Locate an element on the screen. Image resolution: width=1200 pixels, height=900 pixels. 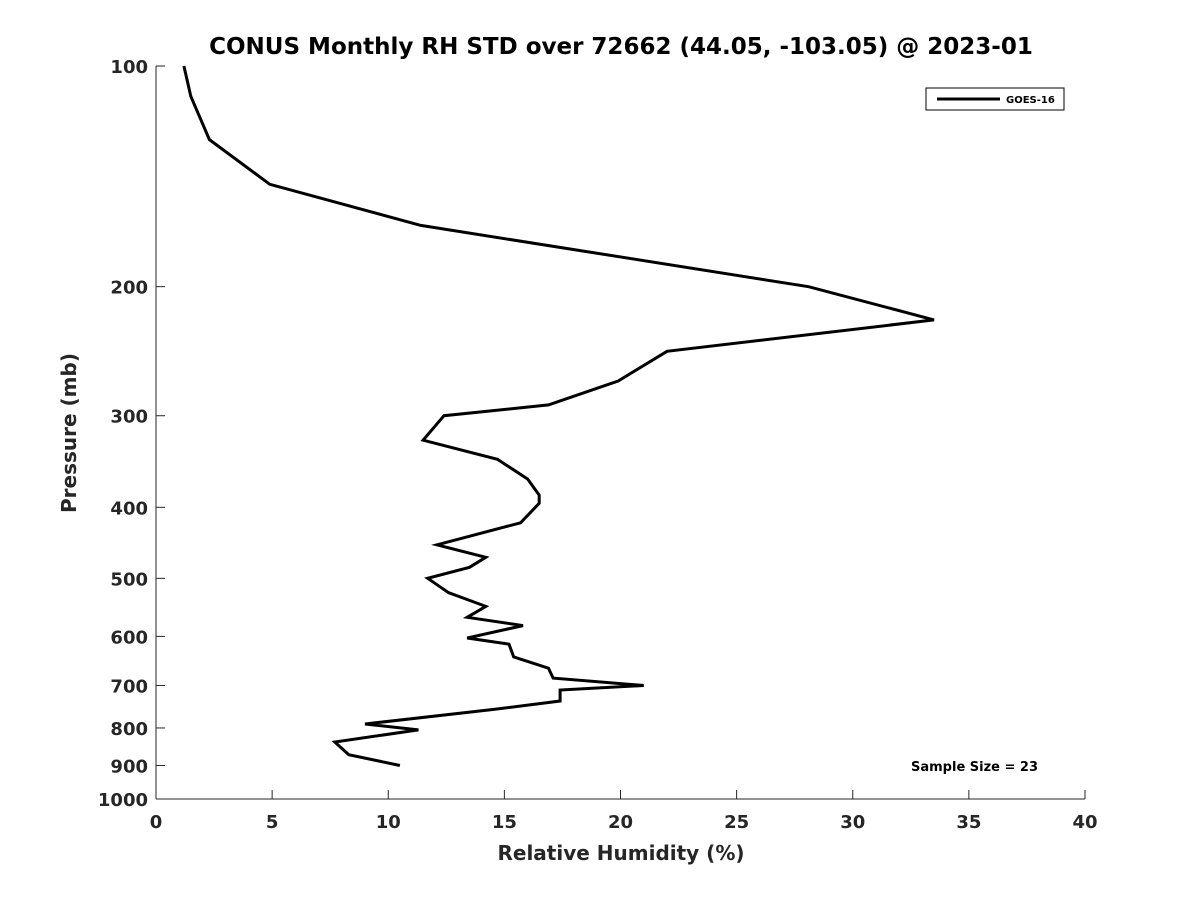
y-tick-label: 100 is located at coordinates (129, 67).